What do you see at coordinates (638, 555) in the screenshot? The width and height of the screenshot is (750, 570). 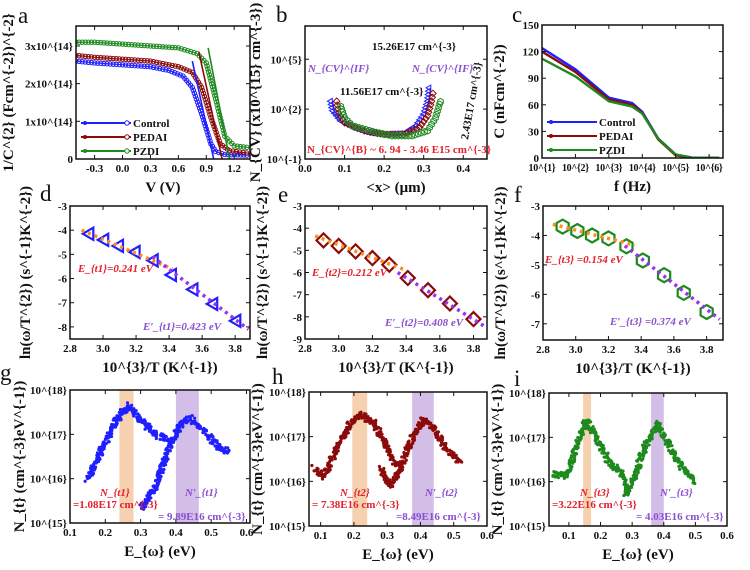 I see `x-axis-label: E_{ω} (eV)` at bounding box center [638, 555].